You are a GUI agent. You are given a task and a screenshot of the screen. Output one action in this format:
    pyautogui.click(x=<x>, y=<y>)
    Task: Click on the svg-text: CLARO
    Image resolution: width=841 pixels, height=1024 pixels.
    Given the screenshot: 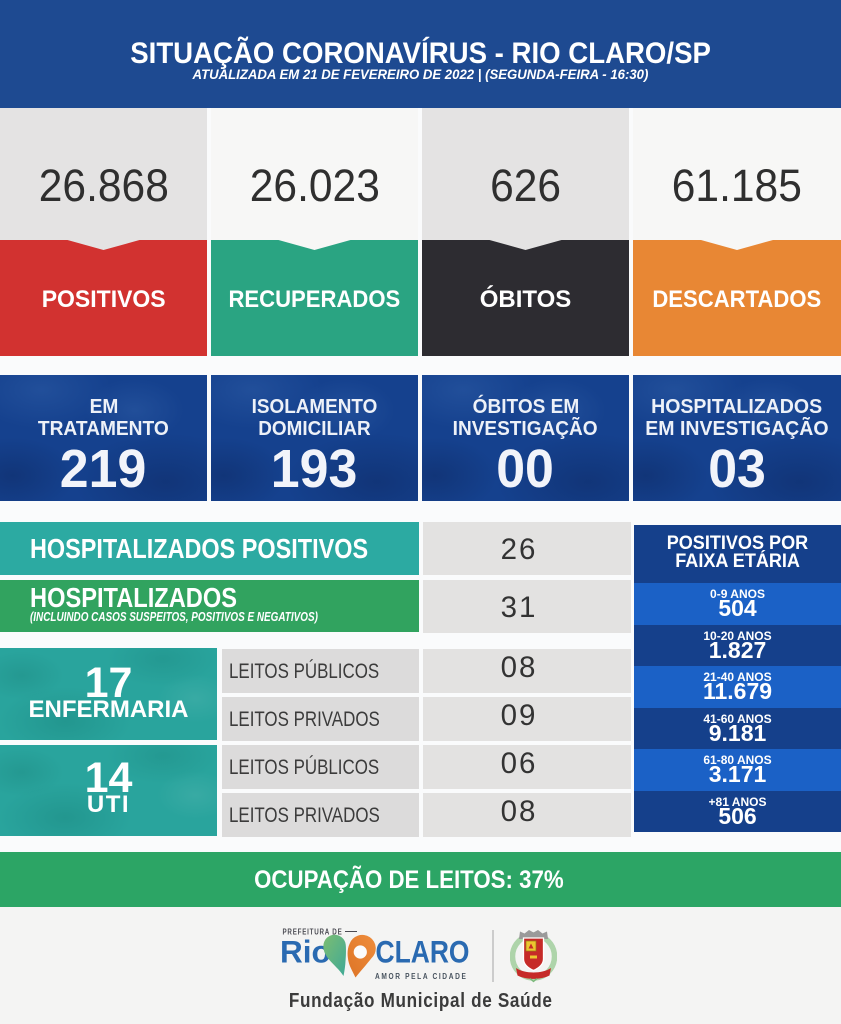 What is the action you would take?
    pyautogui.click(x=423, y=952)
    